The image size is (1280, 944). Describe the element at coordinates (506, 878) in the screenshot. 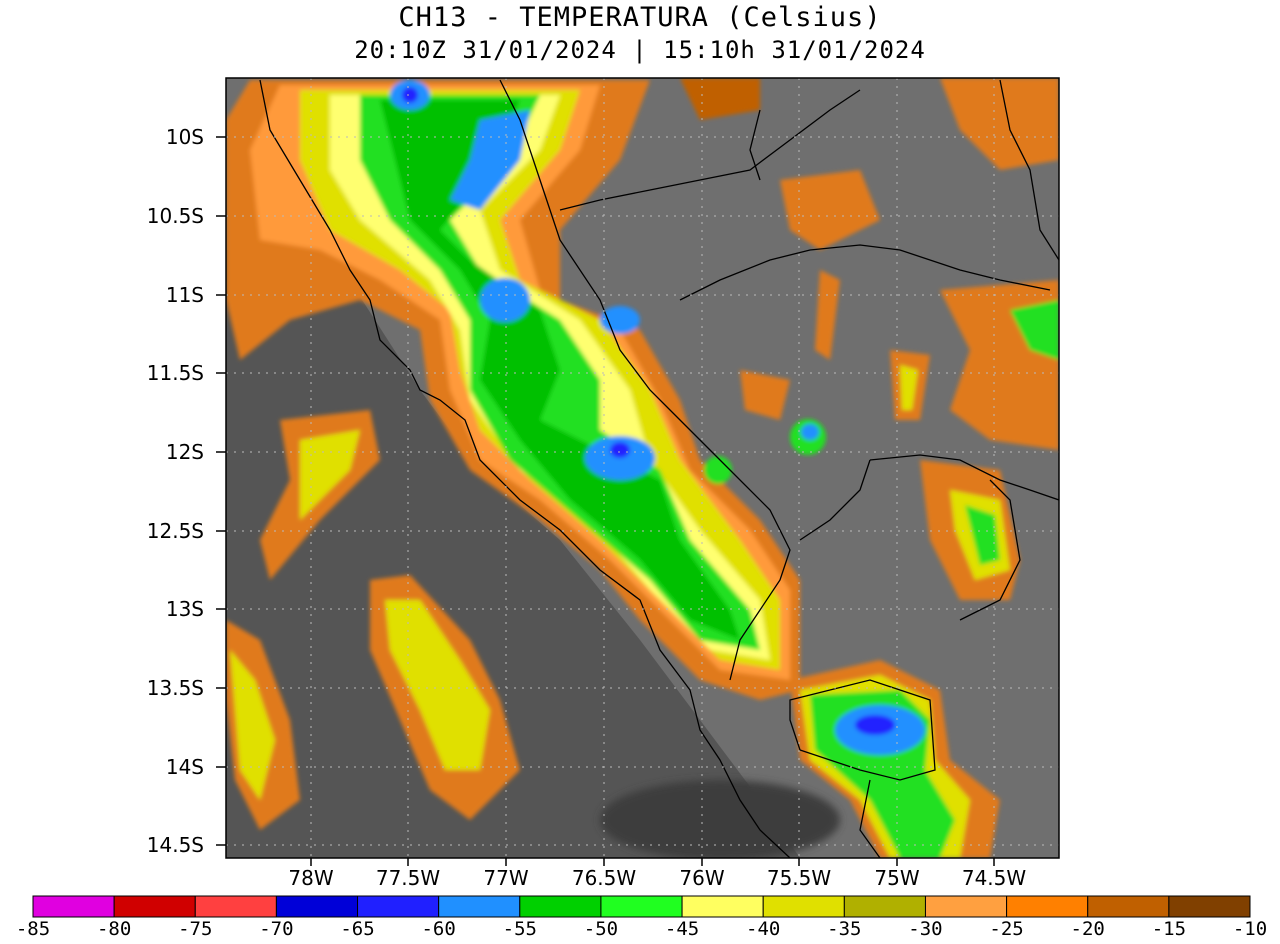

I see `lon-label: 77W` at that location.